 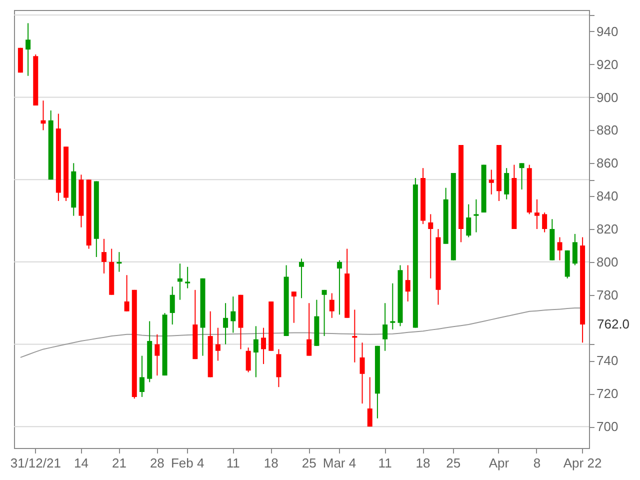 I want to click on x-tick-label: 21, so click(x=119, y=463).